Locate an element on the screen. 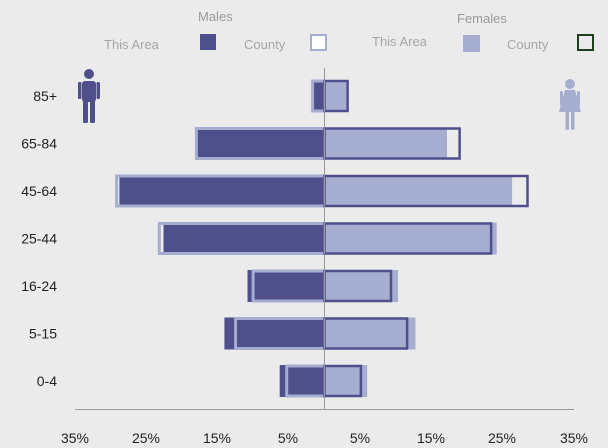 The height and width of the screenshot is (448, 608). category-label-0-4: 0-4 is located at coordinates (47, 381).